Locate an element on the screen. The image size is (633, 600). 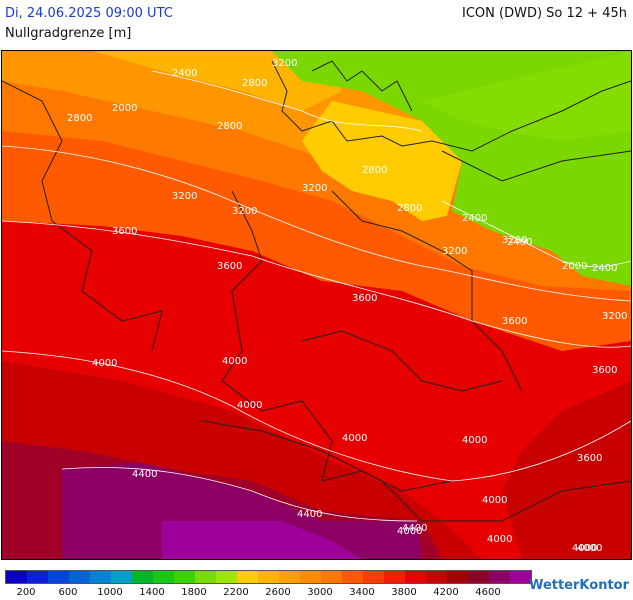
border-alps is located at coordinates (416, 471).